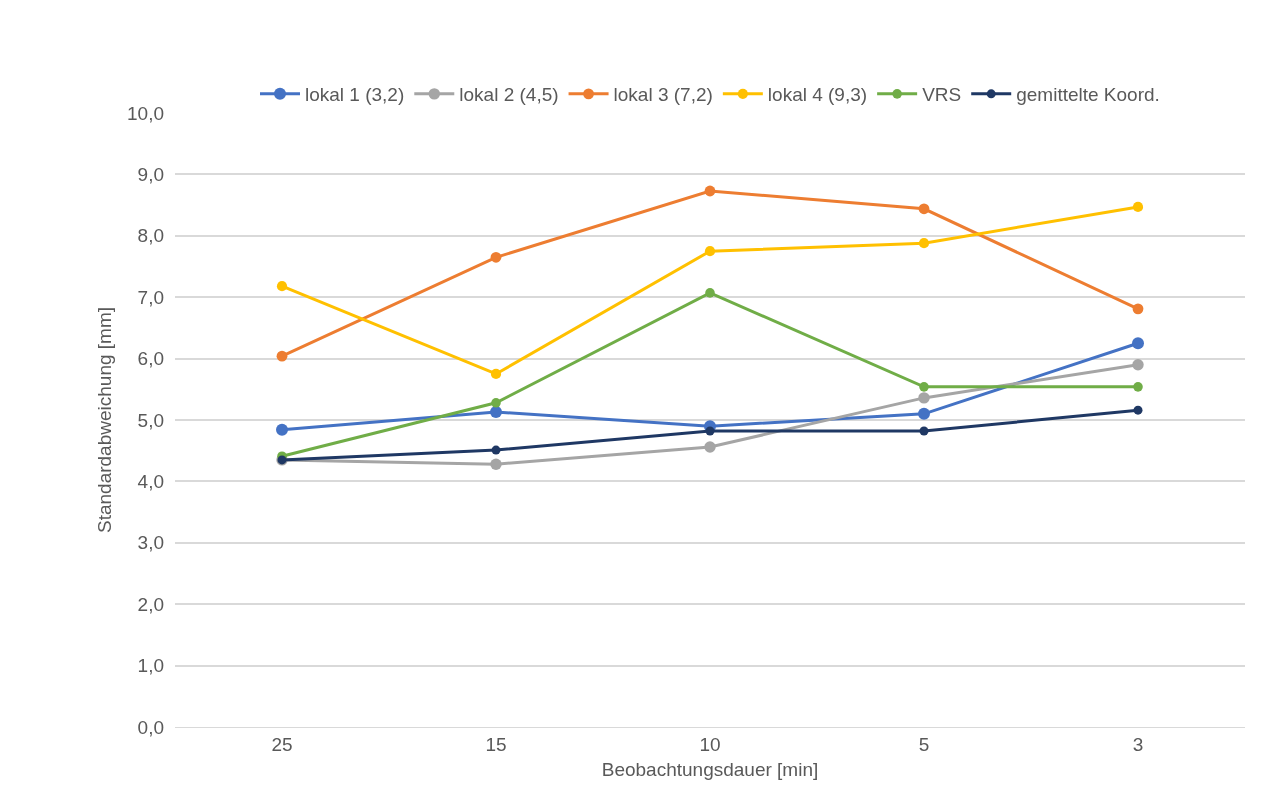 The image size is (1271, 811). I want to click on y-tick-label: 6,0, so click(150, 359).